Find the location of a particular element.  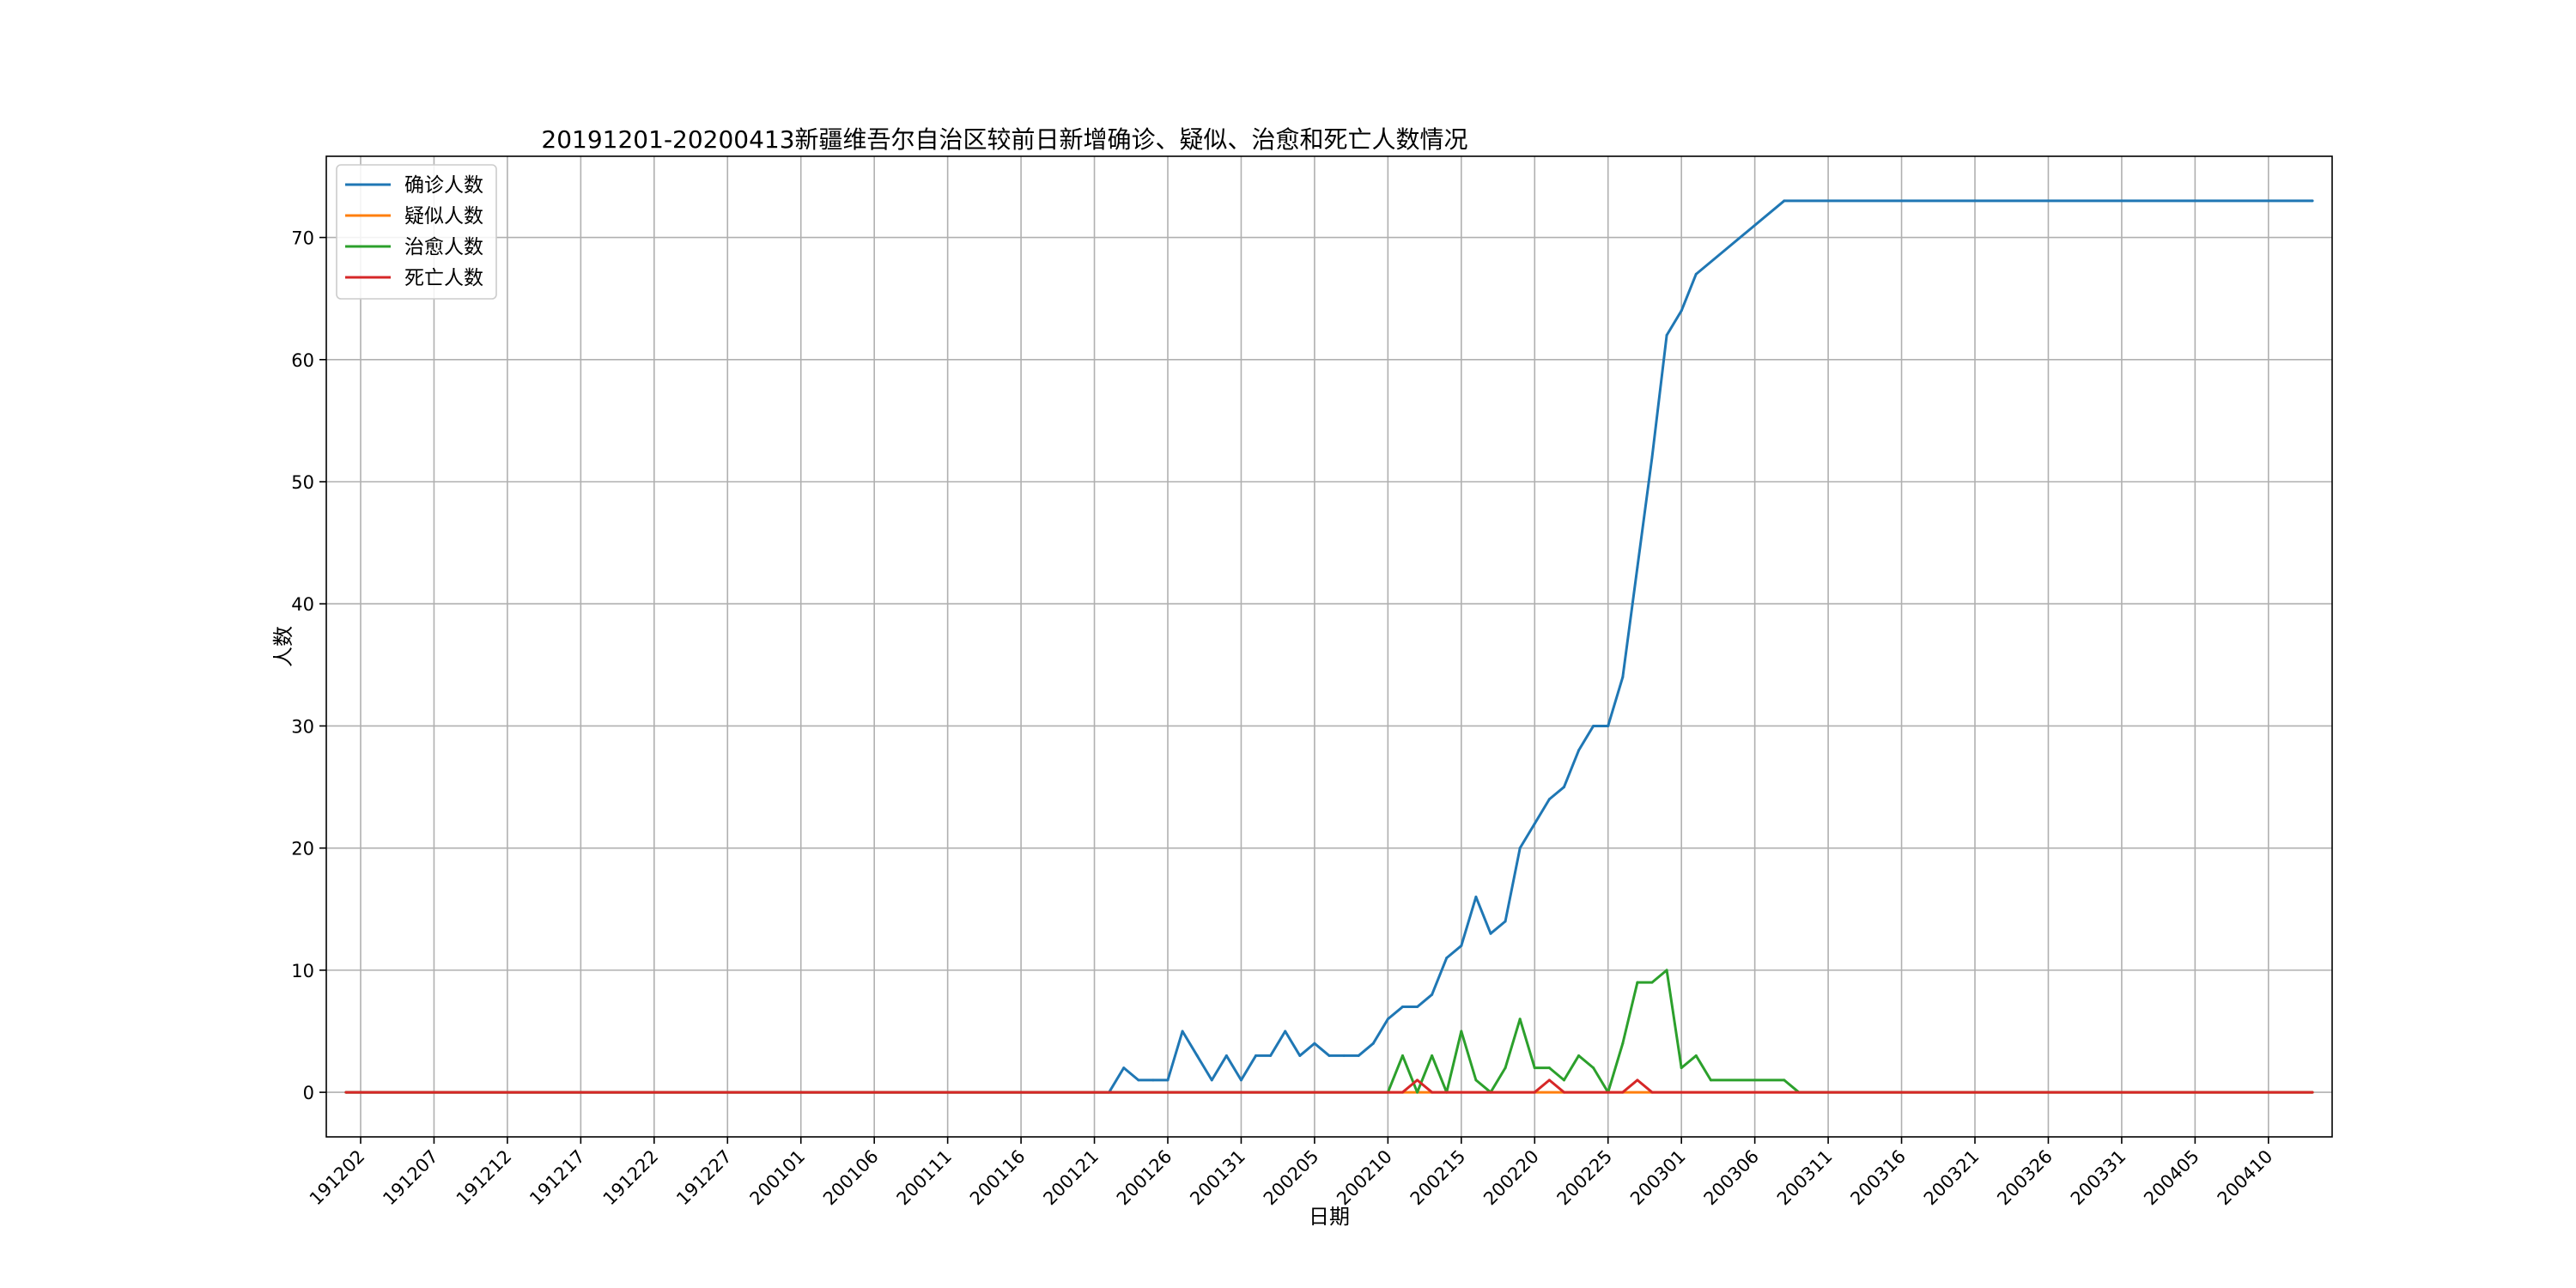

x-tick-label: 200111 is located at coordinates (925, 1178).